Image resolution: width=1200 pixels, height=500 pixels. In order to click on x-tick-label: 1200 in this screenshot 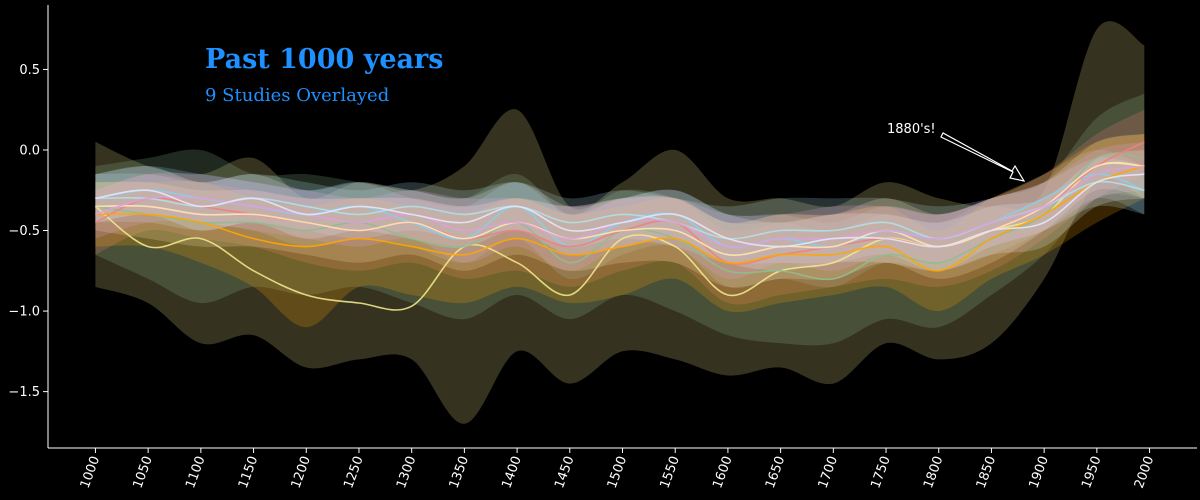, I will do `click(301, 472)`.